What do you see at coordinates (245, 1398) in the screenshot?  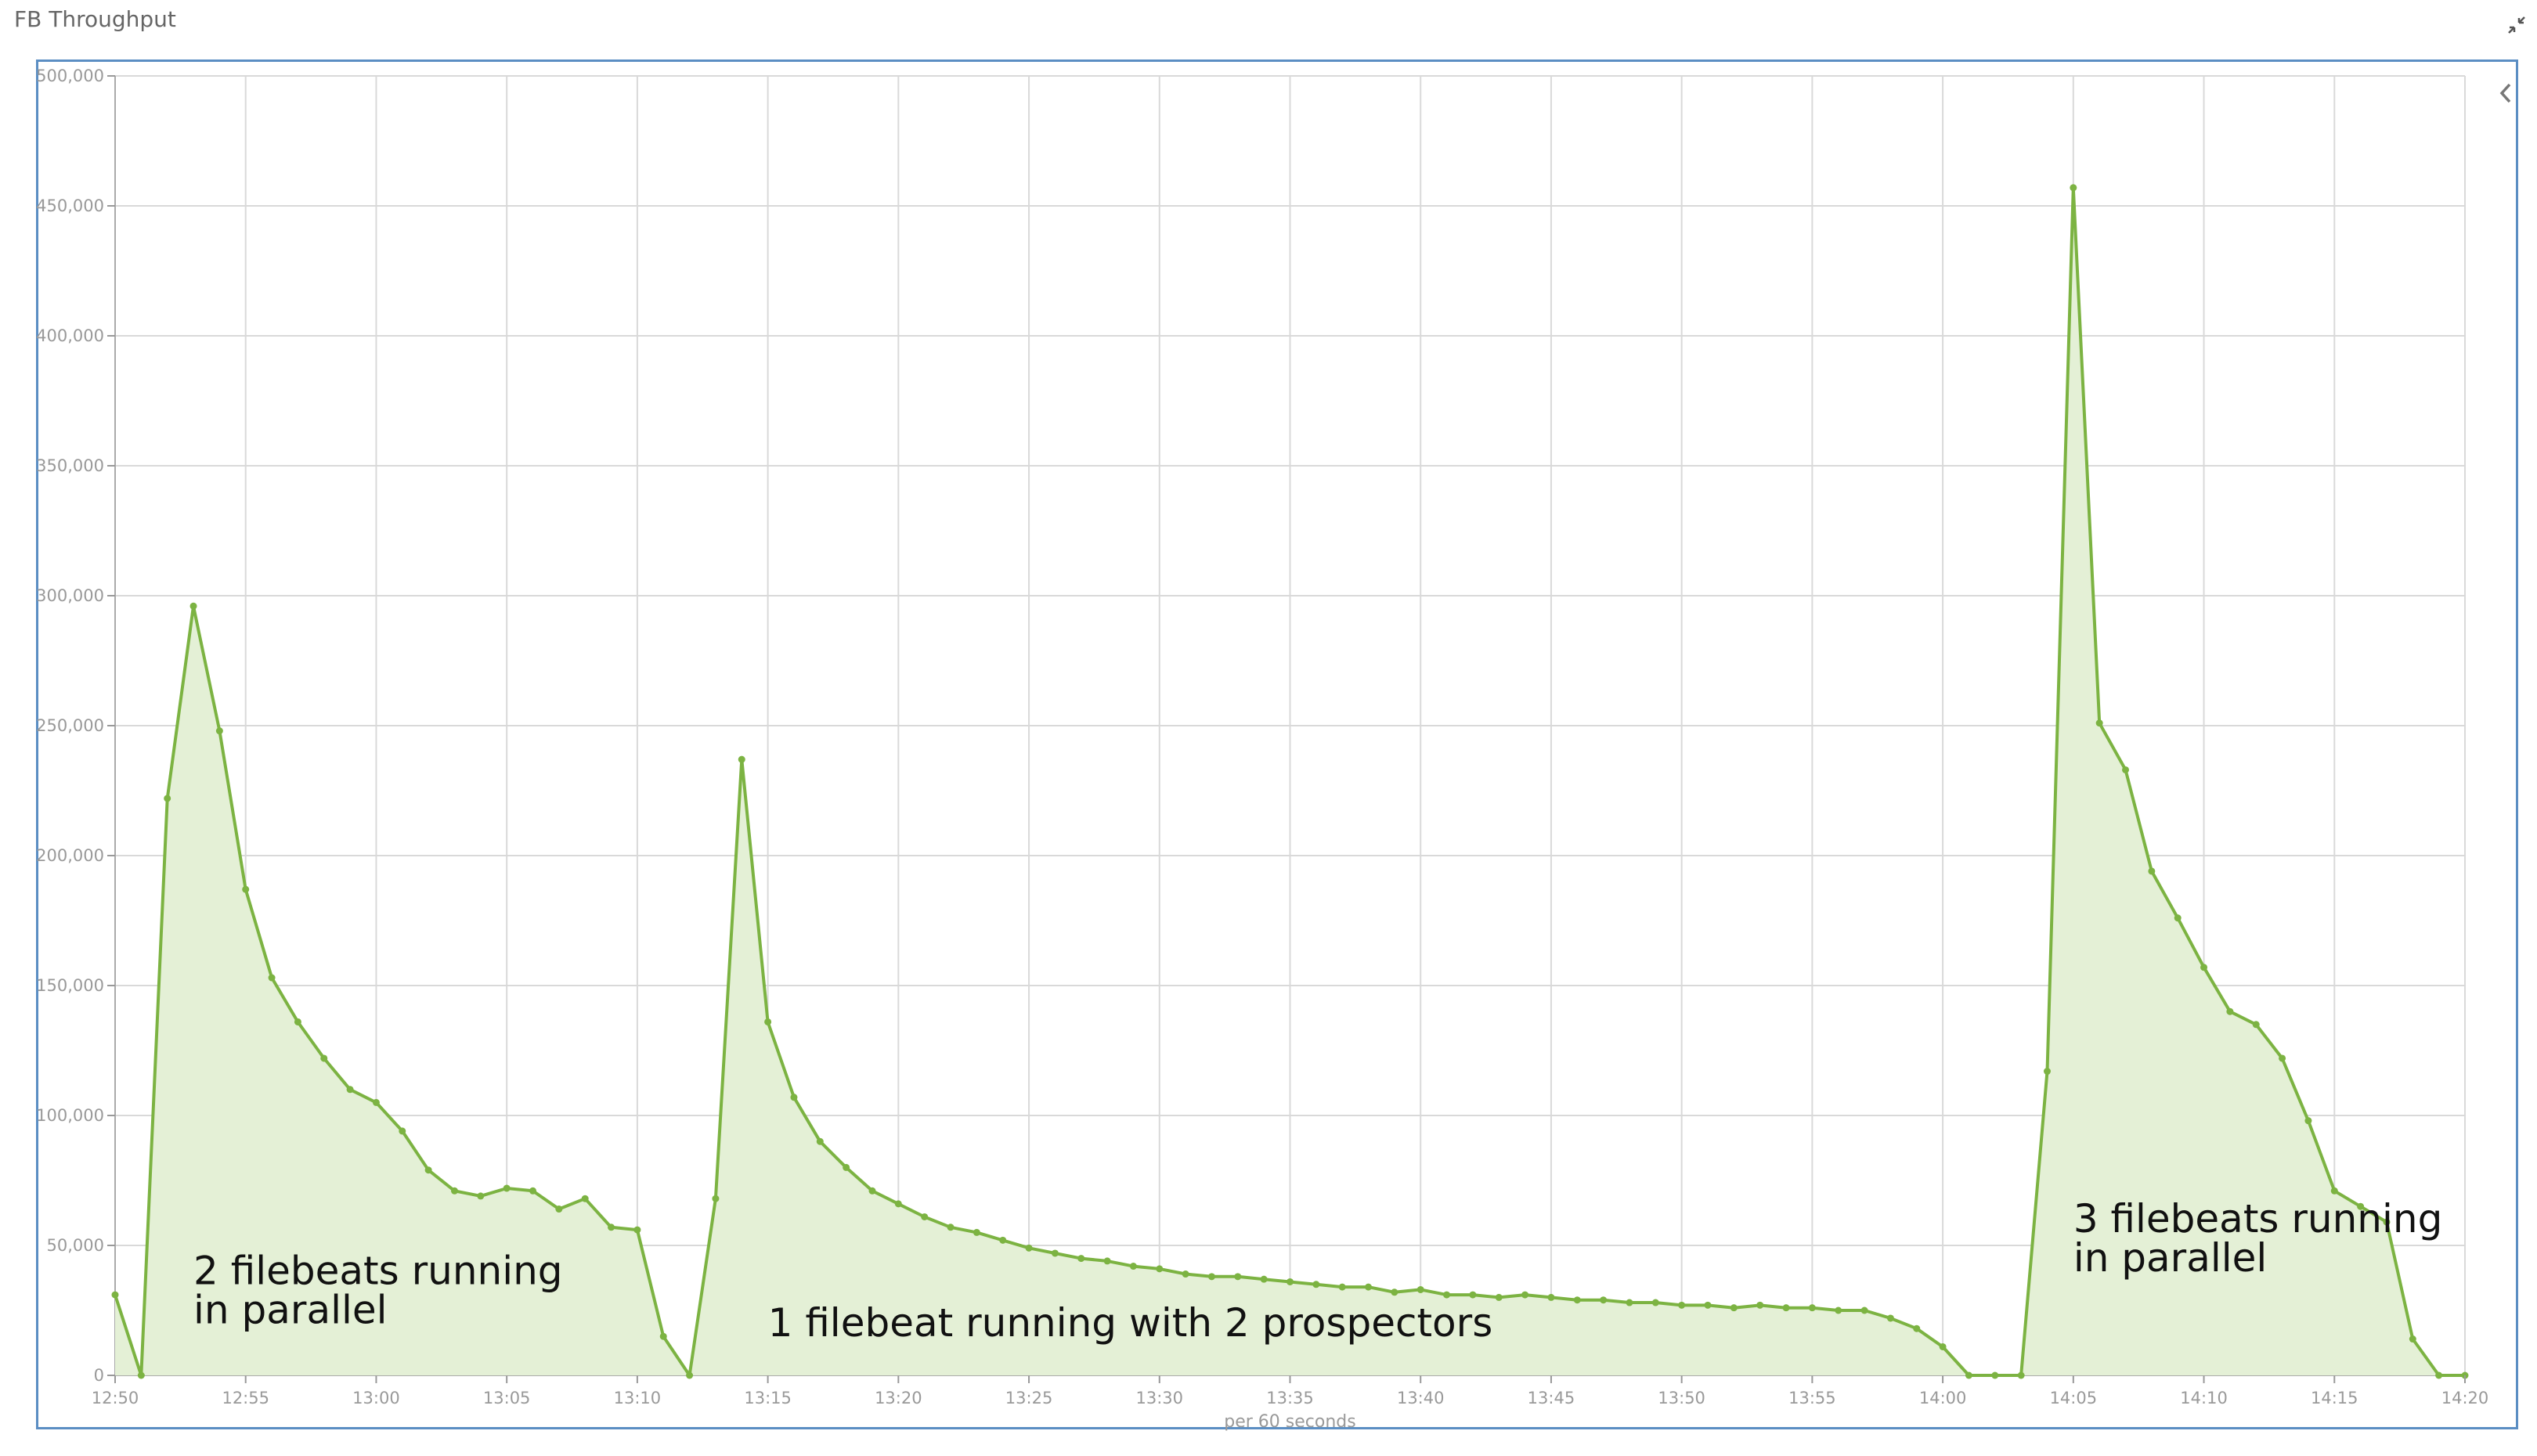 I see `x-tick-label: 12:55` at bounding box center [245, 1398].